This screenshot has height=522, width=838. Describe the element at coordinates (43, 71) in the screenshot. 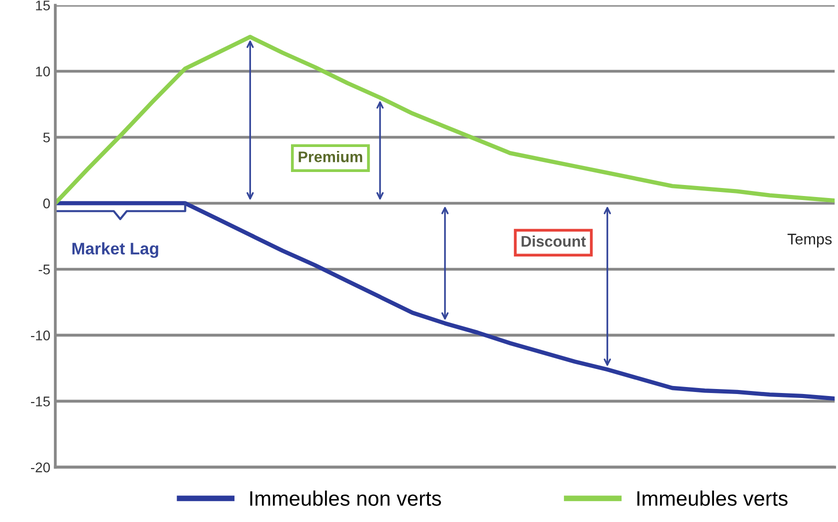

I see `y-tick-label: 10` at that location.